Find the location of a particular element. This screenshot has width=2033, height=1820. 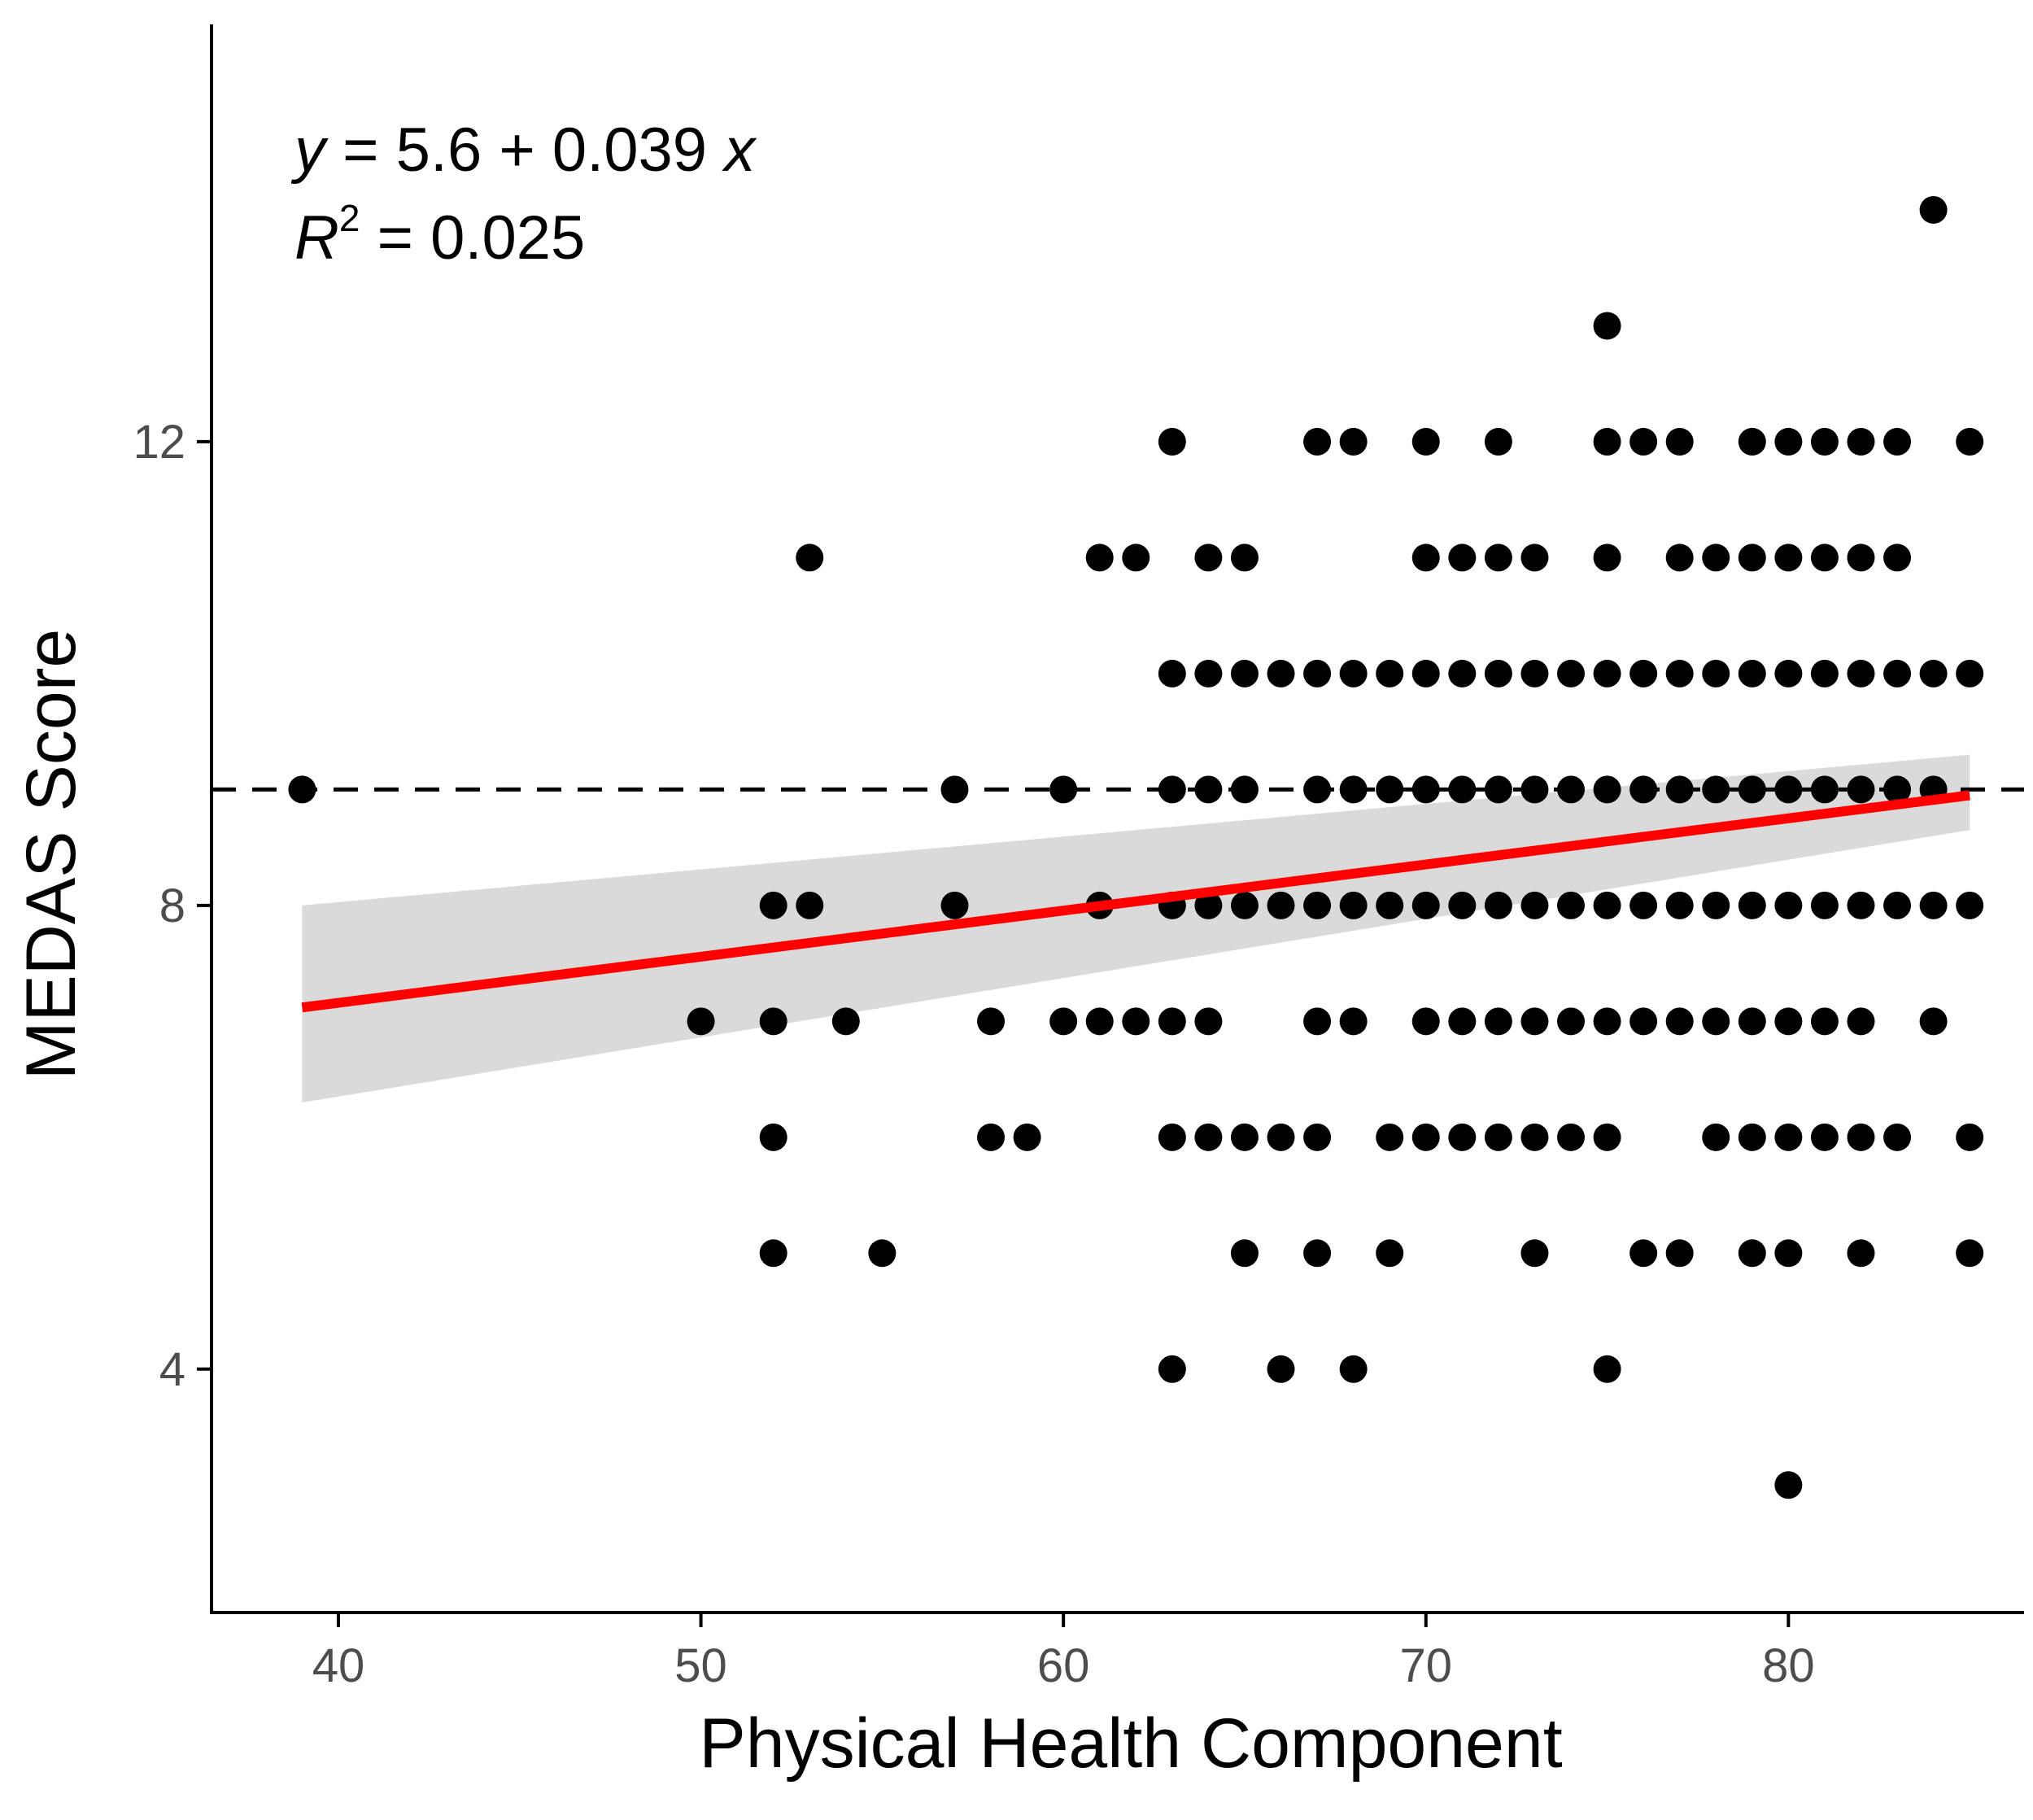

x-axis-title: Physical Health Component is located at coordinates (1130, 1743).